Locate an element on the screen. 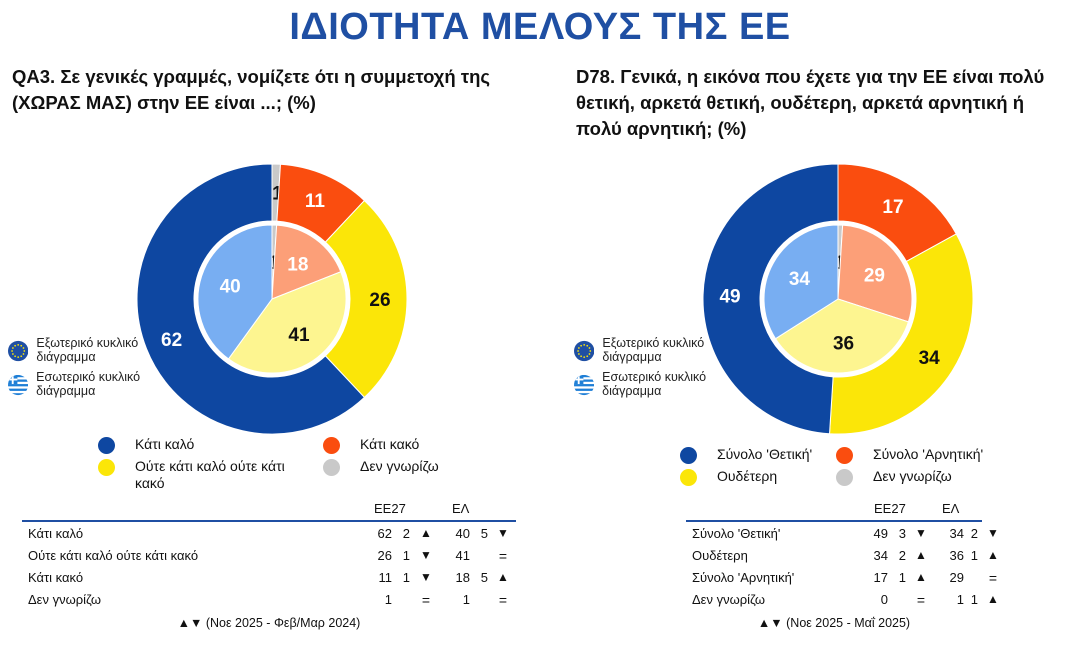 This screenshot has height=652, width=1080. table-row: Δεν γνωρίζω 1 = 1 = is located at coordinates (269, 603).